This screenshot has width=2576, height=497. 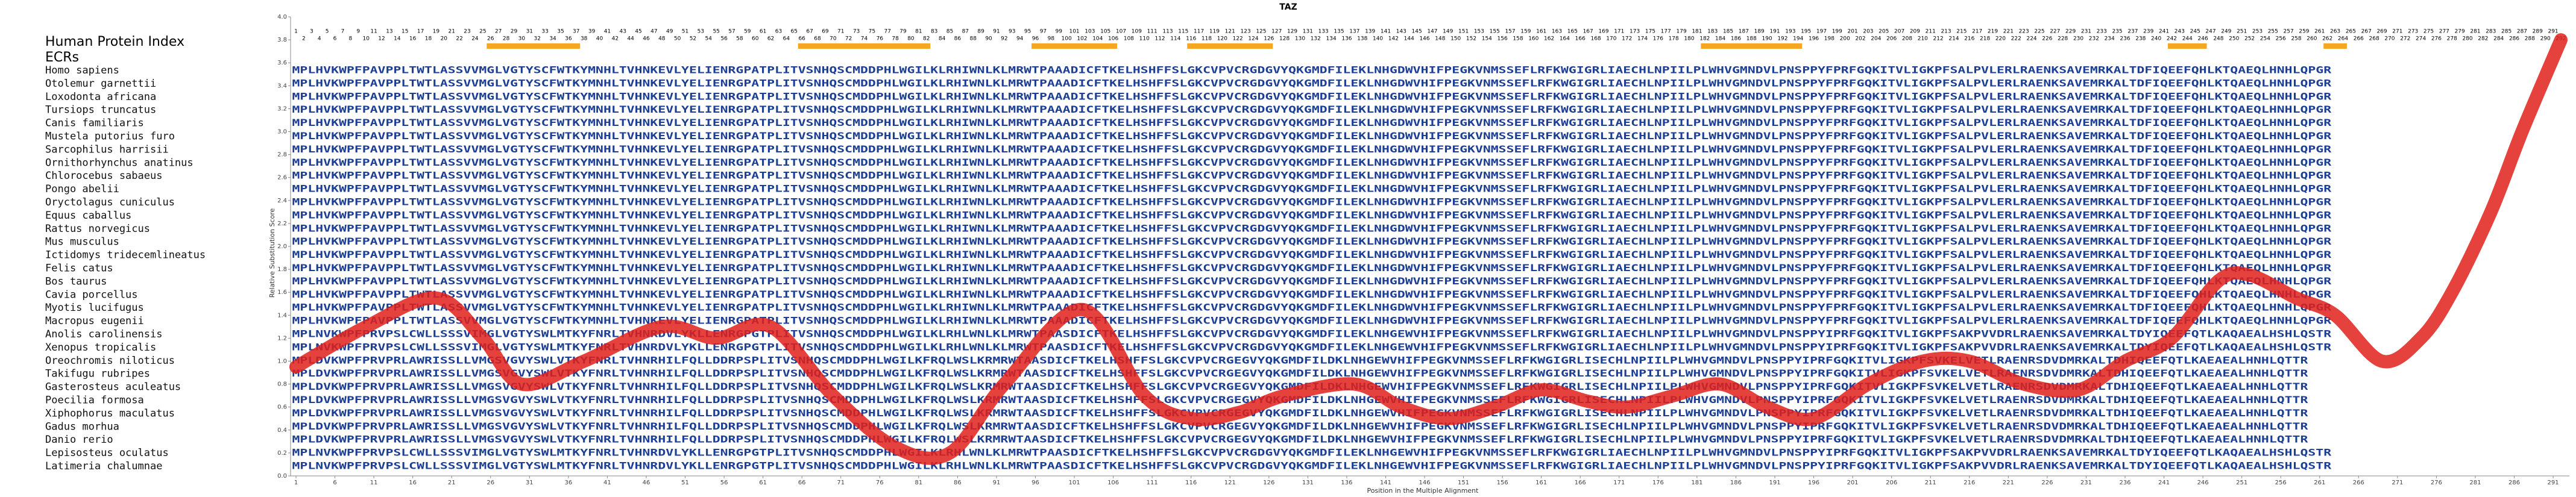 I want to click on index-number: 241, so click(x=2164, y=32).